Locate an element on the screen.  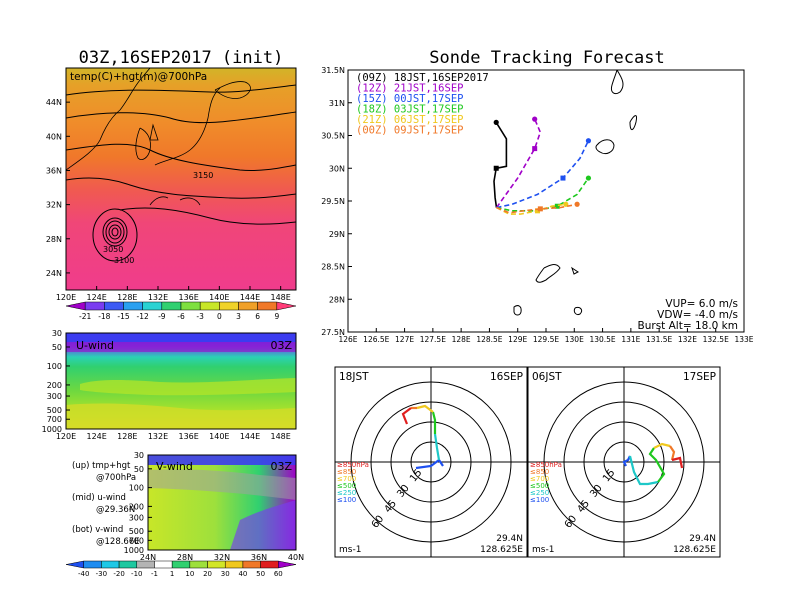
uwind-p-tick-label: 30 is located at coordinates (57, 333).